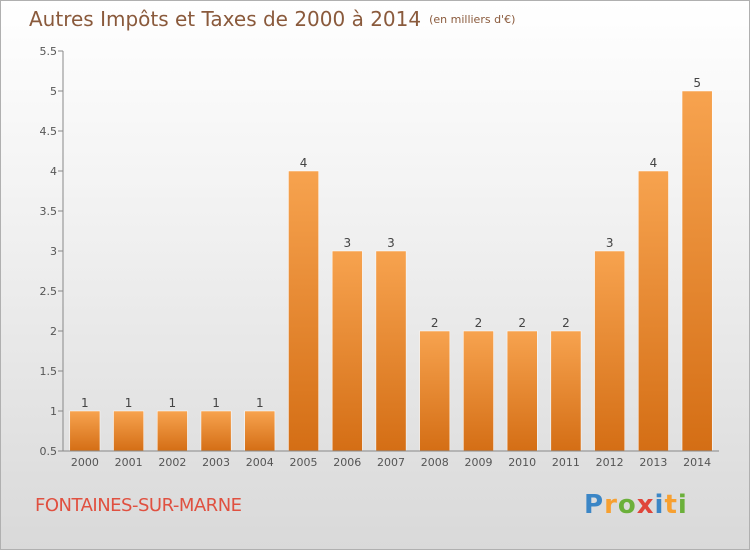 This screenshot has height=550, width=750. I want to click on bar-2011, so click(566, 391).